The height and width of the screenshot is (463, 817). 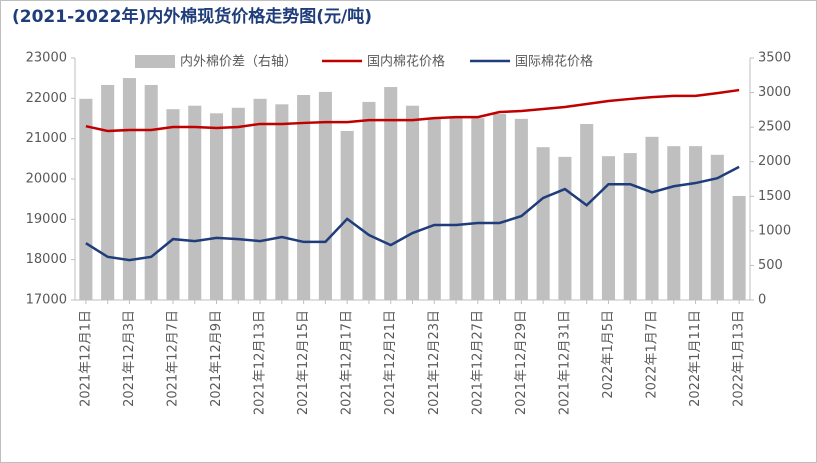 I want to click on y-tick-label: 21000, so click(x=46, y=138).